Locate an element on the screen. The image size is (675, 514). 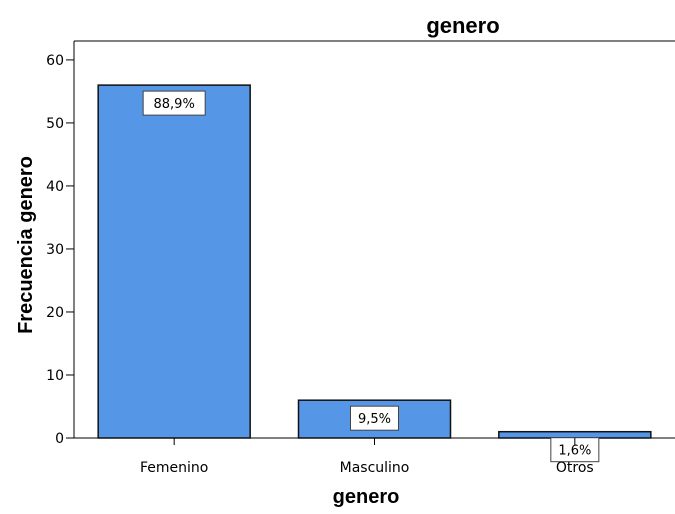
data-label: 88,9% is located at coordinates (174, 104).